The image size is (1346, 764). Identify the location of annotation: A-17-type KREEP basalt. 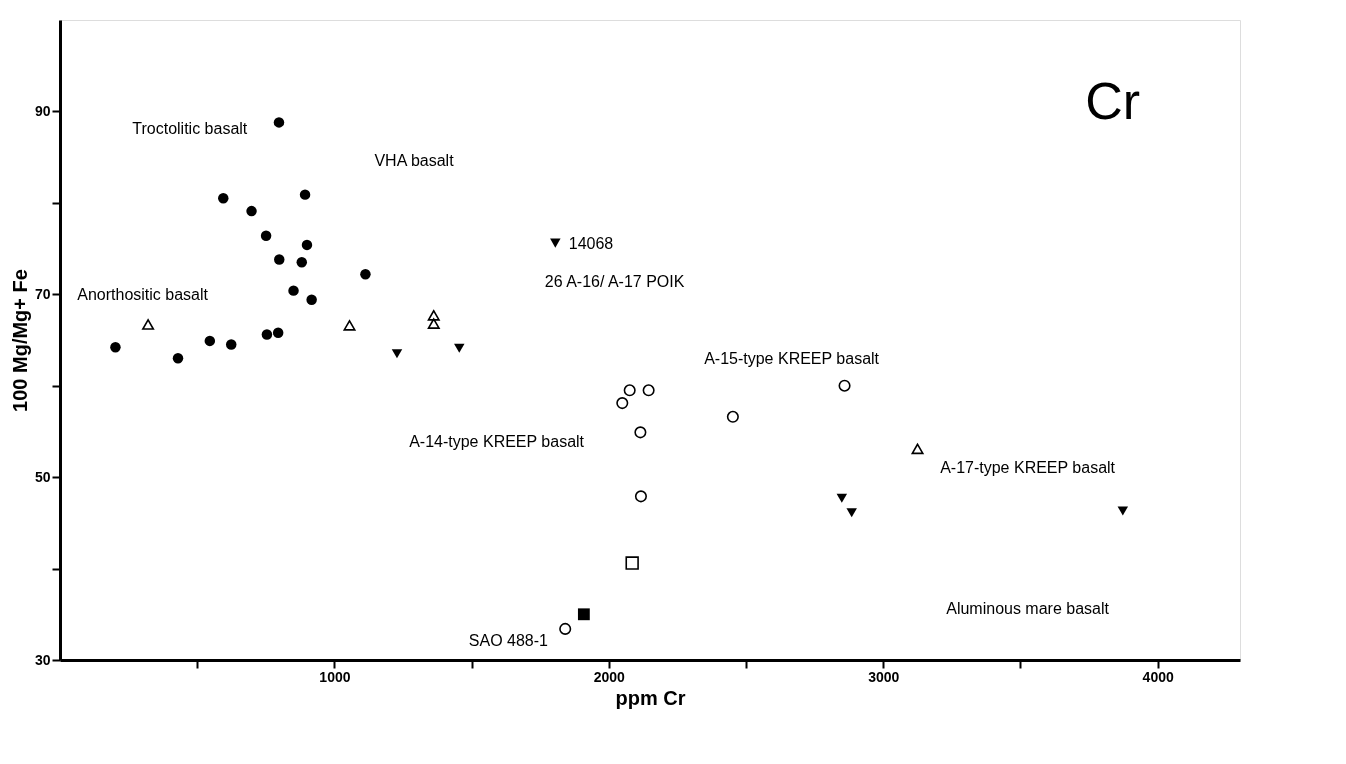
(1028, 467).